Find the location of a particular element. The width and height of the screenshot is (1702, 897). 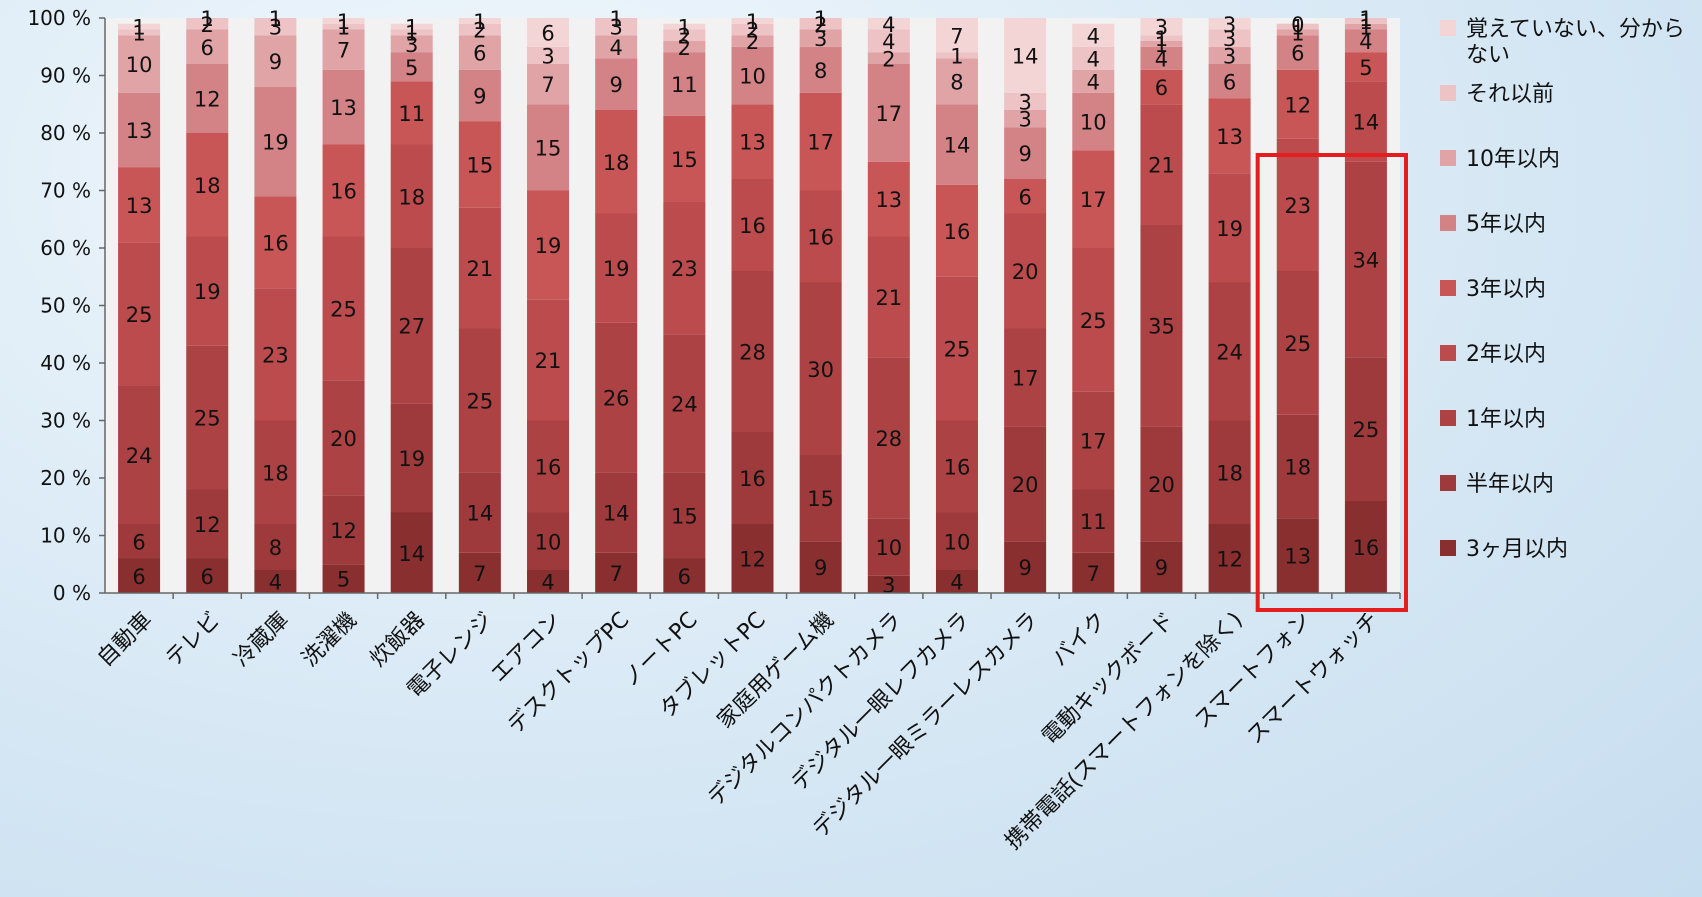

x-tick-label: スマートウォッチ is located at coordinates (1313, 679).